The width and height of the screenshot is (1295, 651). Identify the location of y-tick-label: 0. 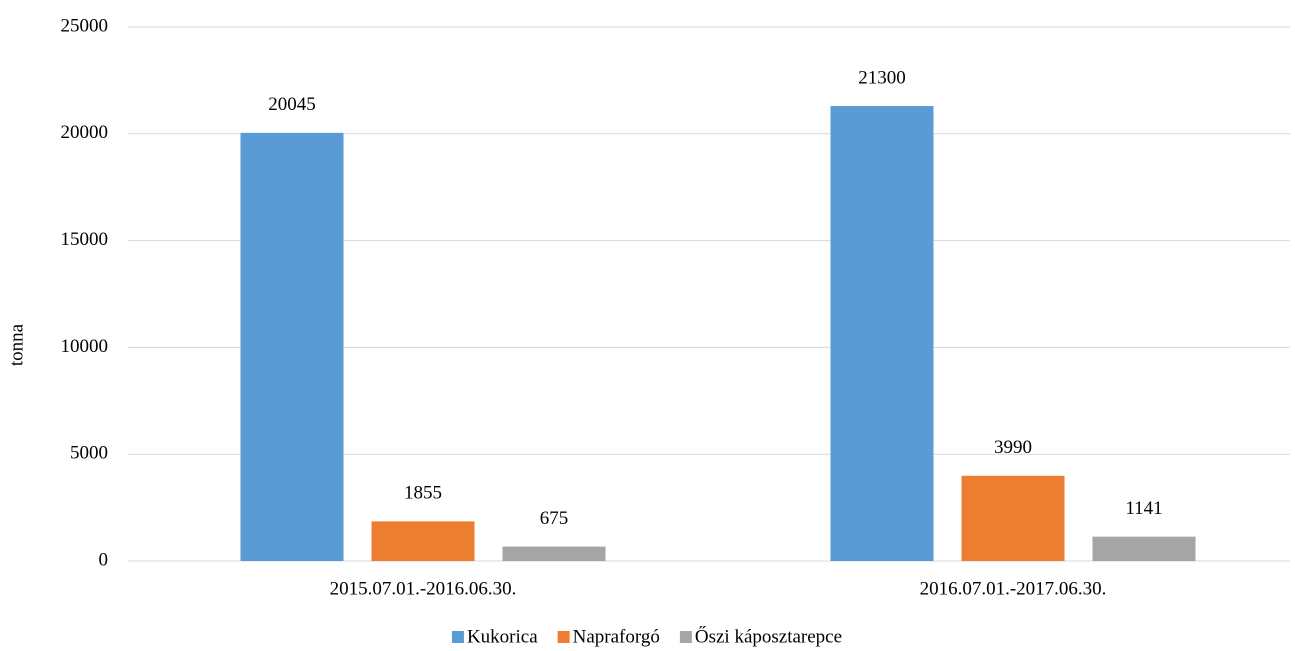
(104, 559).